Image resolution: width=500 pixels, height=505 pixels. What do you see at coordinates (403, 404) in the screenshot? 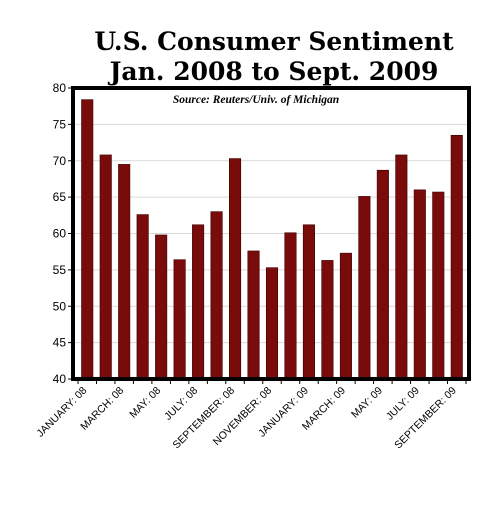
I see `x-tick-label: JULY: 09` at bounding box center [403, 404].